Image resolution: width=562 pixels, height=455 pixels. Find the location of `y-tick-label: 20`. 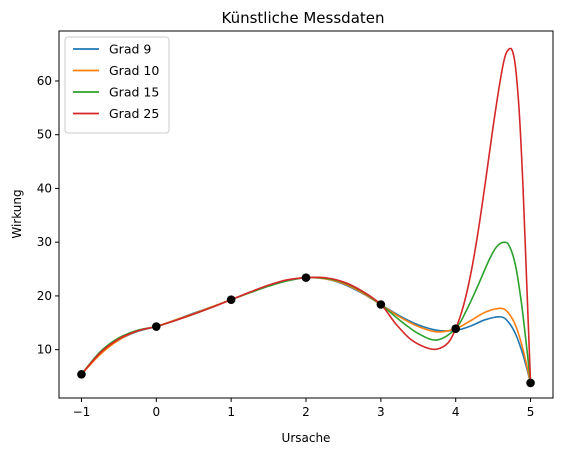

y-tick-label: 20 is located at coordinates (44, 296).